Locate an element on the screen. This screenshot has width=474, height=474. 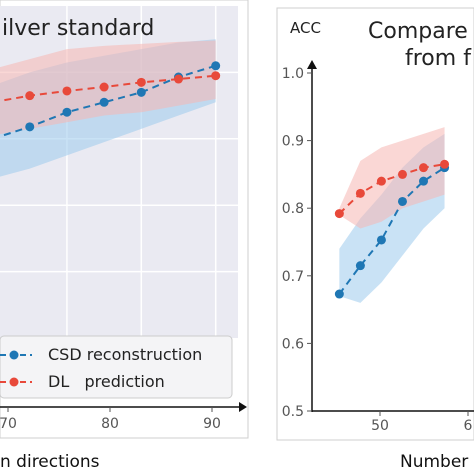
right-chart-title-line-1: Compare is located at coordinates (418, 31).